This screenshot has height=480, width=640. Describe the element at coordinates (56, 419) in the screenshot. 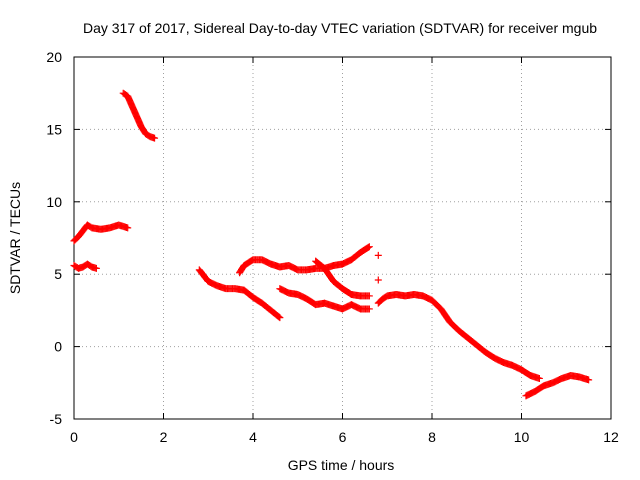

I see `y-tick-label: -5` at that location.